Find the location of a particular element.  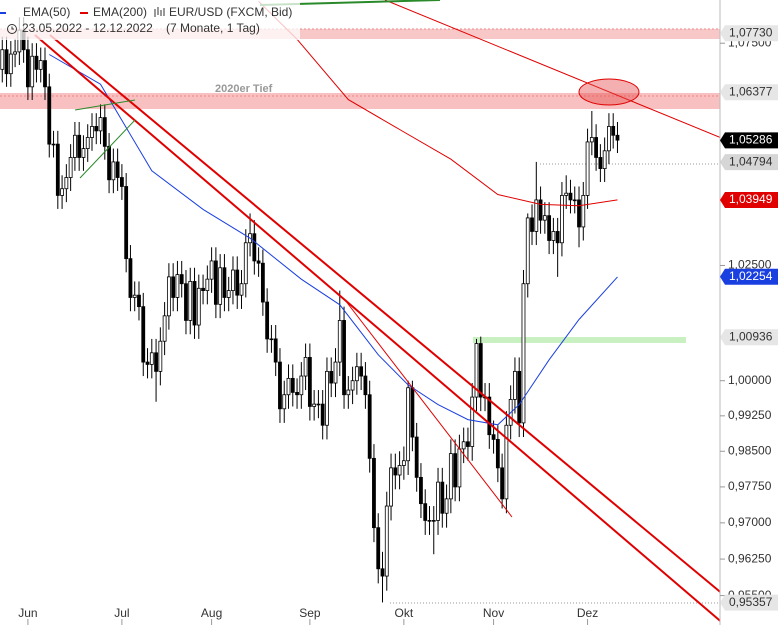

legend-label: EMA(50) is located at coordinates (46, 12).